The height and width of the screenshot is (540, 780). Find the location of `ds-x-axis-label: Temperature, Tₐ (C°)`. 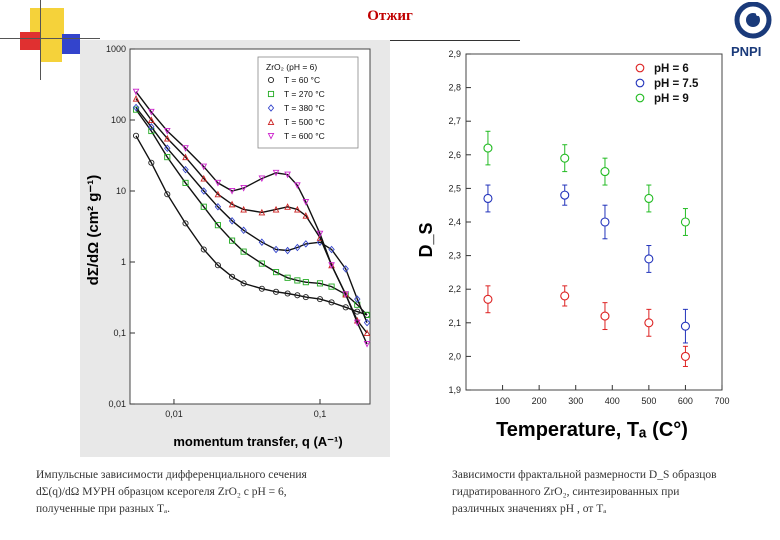

ds-x-axis-label: Temperature, Tₐ (C°) is located at coordinates (592, 430).